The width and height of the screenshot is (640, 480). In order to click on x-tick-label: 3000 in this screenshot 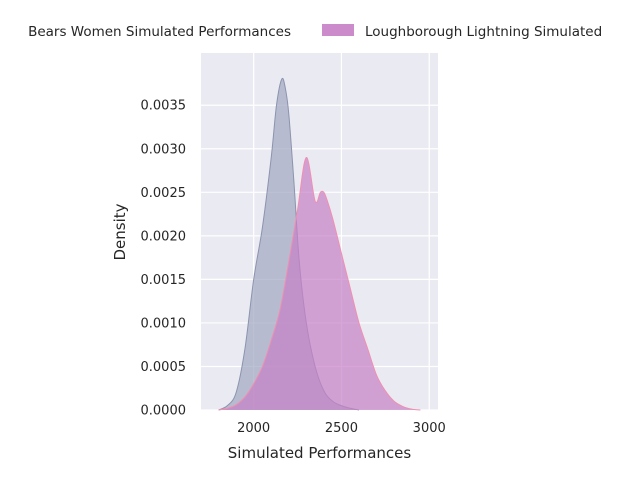, I will do `click(429, 428)`.